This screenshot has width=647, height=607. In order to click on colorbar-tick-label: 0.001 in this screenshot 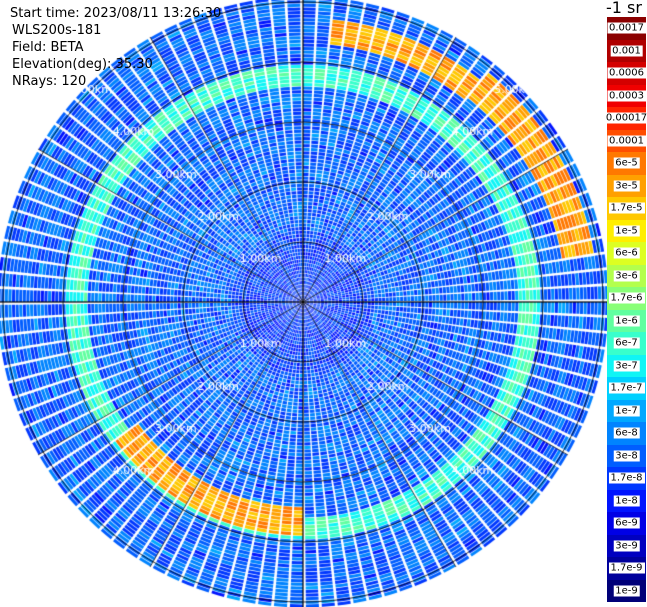, I will do `click(626, 51)`.